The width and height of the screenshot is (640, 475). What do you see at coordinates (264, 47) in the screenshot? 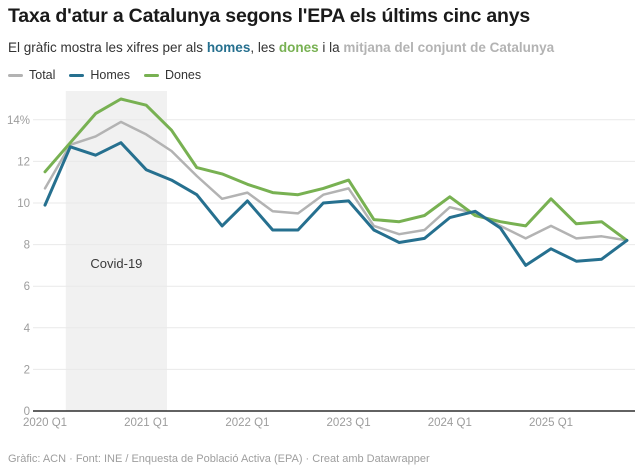
I see `subtitle-sep1: , les` at bounding box center [264, 47].